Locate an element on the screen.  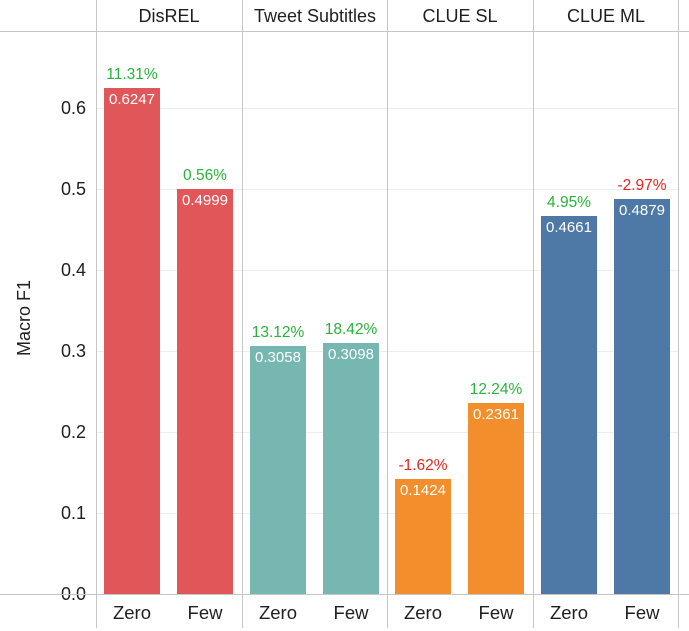
bar-value-label: 0.3058 is located at coordinates (278, 357).